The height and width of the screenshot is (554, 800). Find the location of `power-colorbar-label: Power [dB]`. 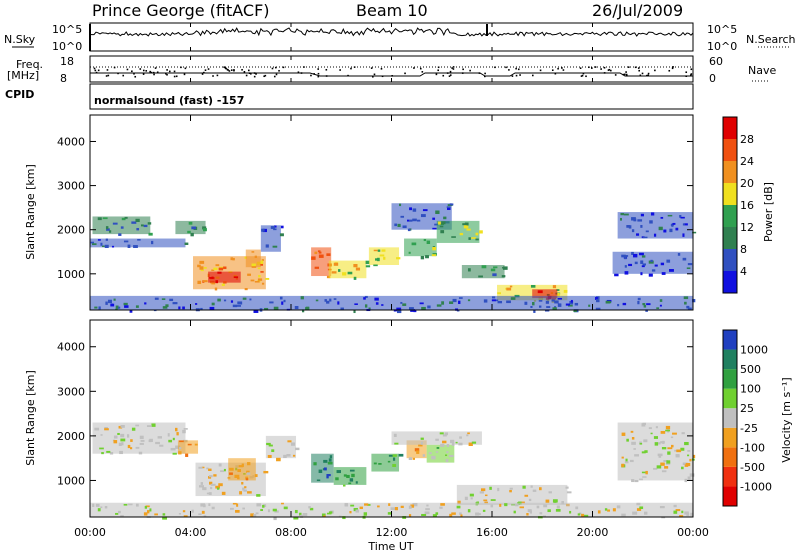

power-colorbar-label: Power [dB] is located at coordinates (768, 212).